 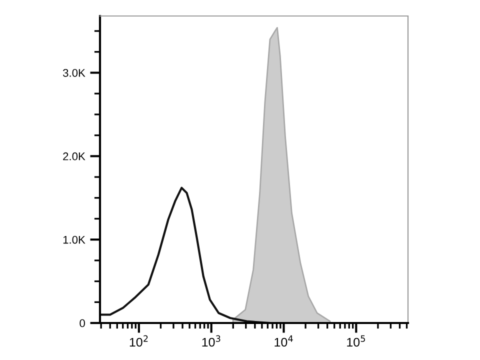 I want to click on x-tick-label: 10$^{5}$, so click(x=356, y=341).